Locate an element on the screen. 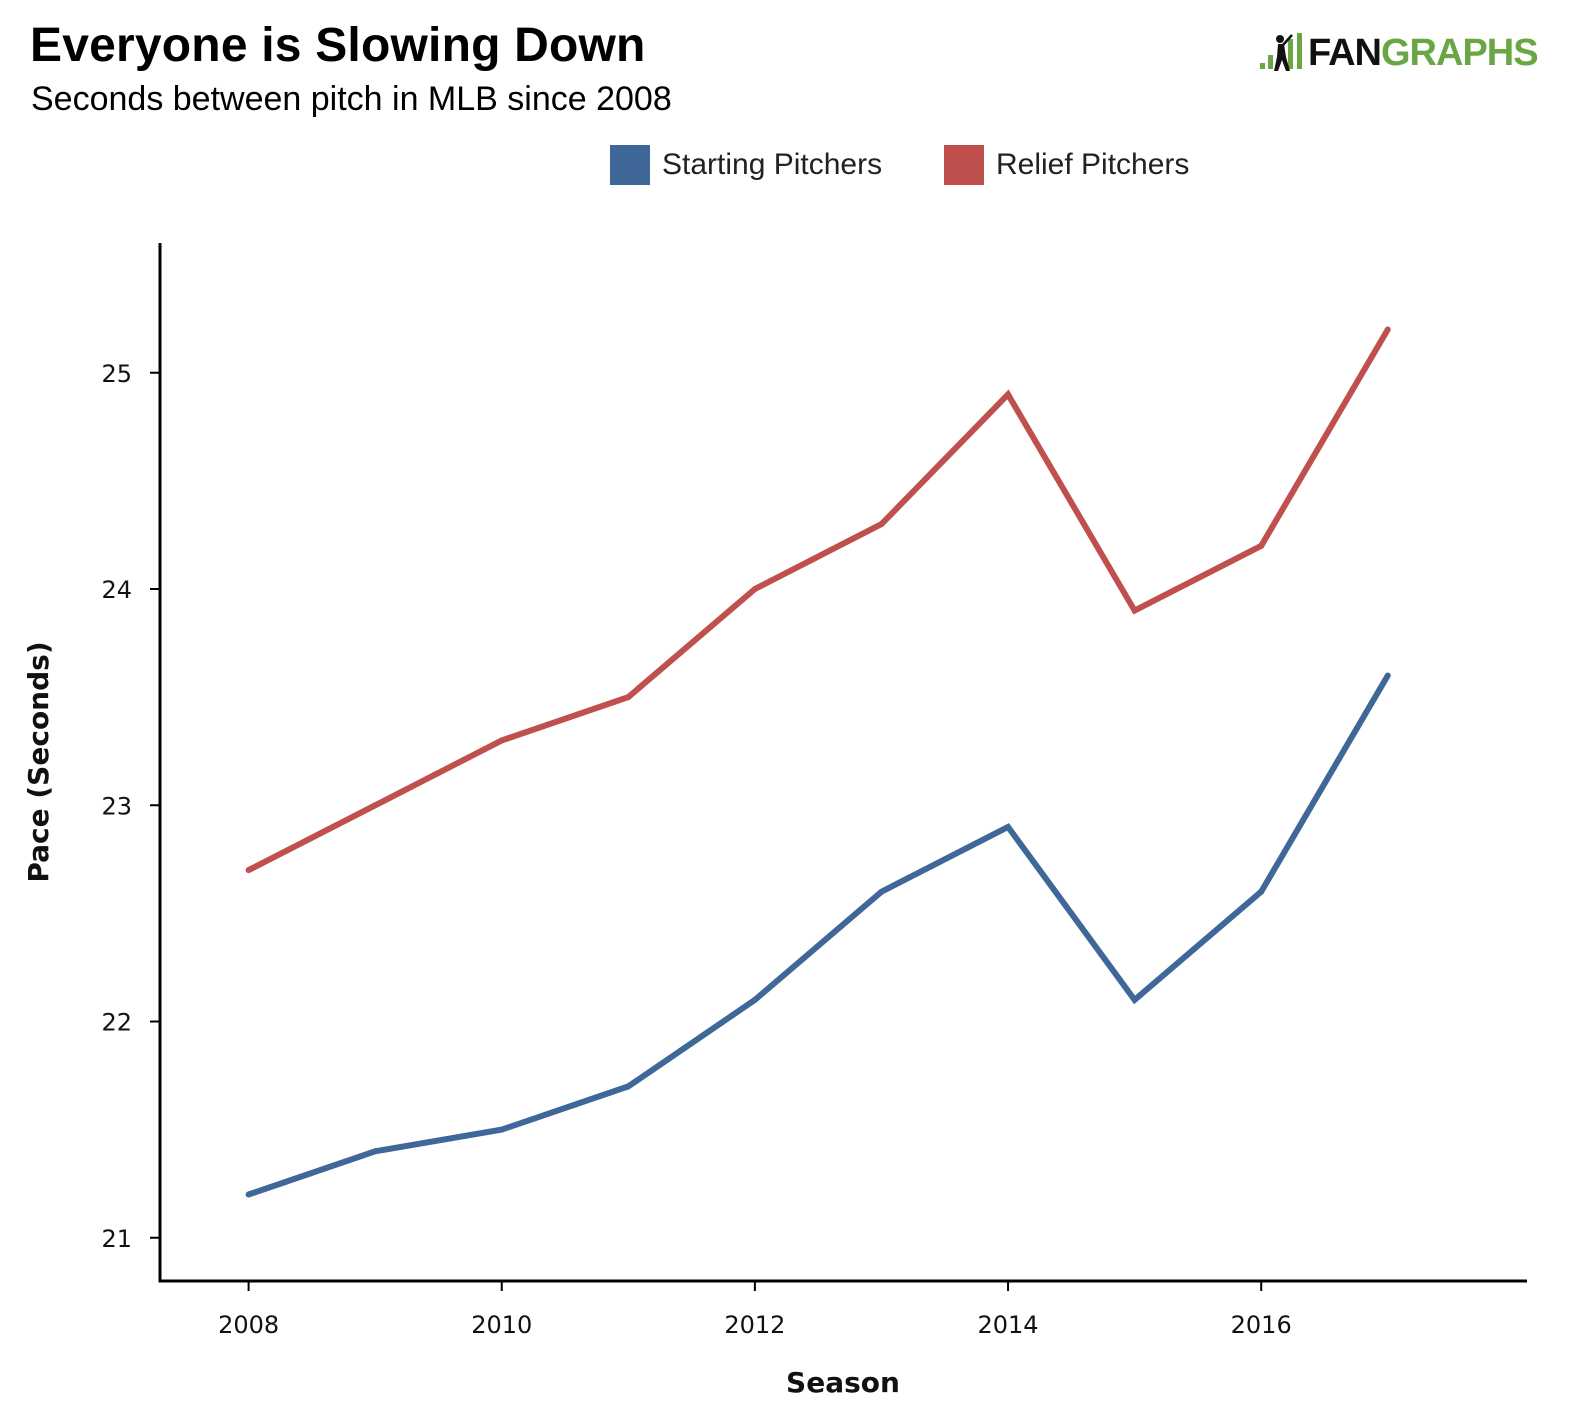  y-tick-label: 22 is located at coordinates (116, 1023).